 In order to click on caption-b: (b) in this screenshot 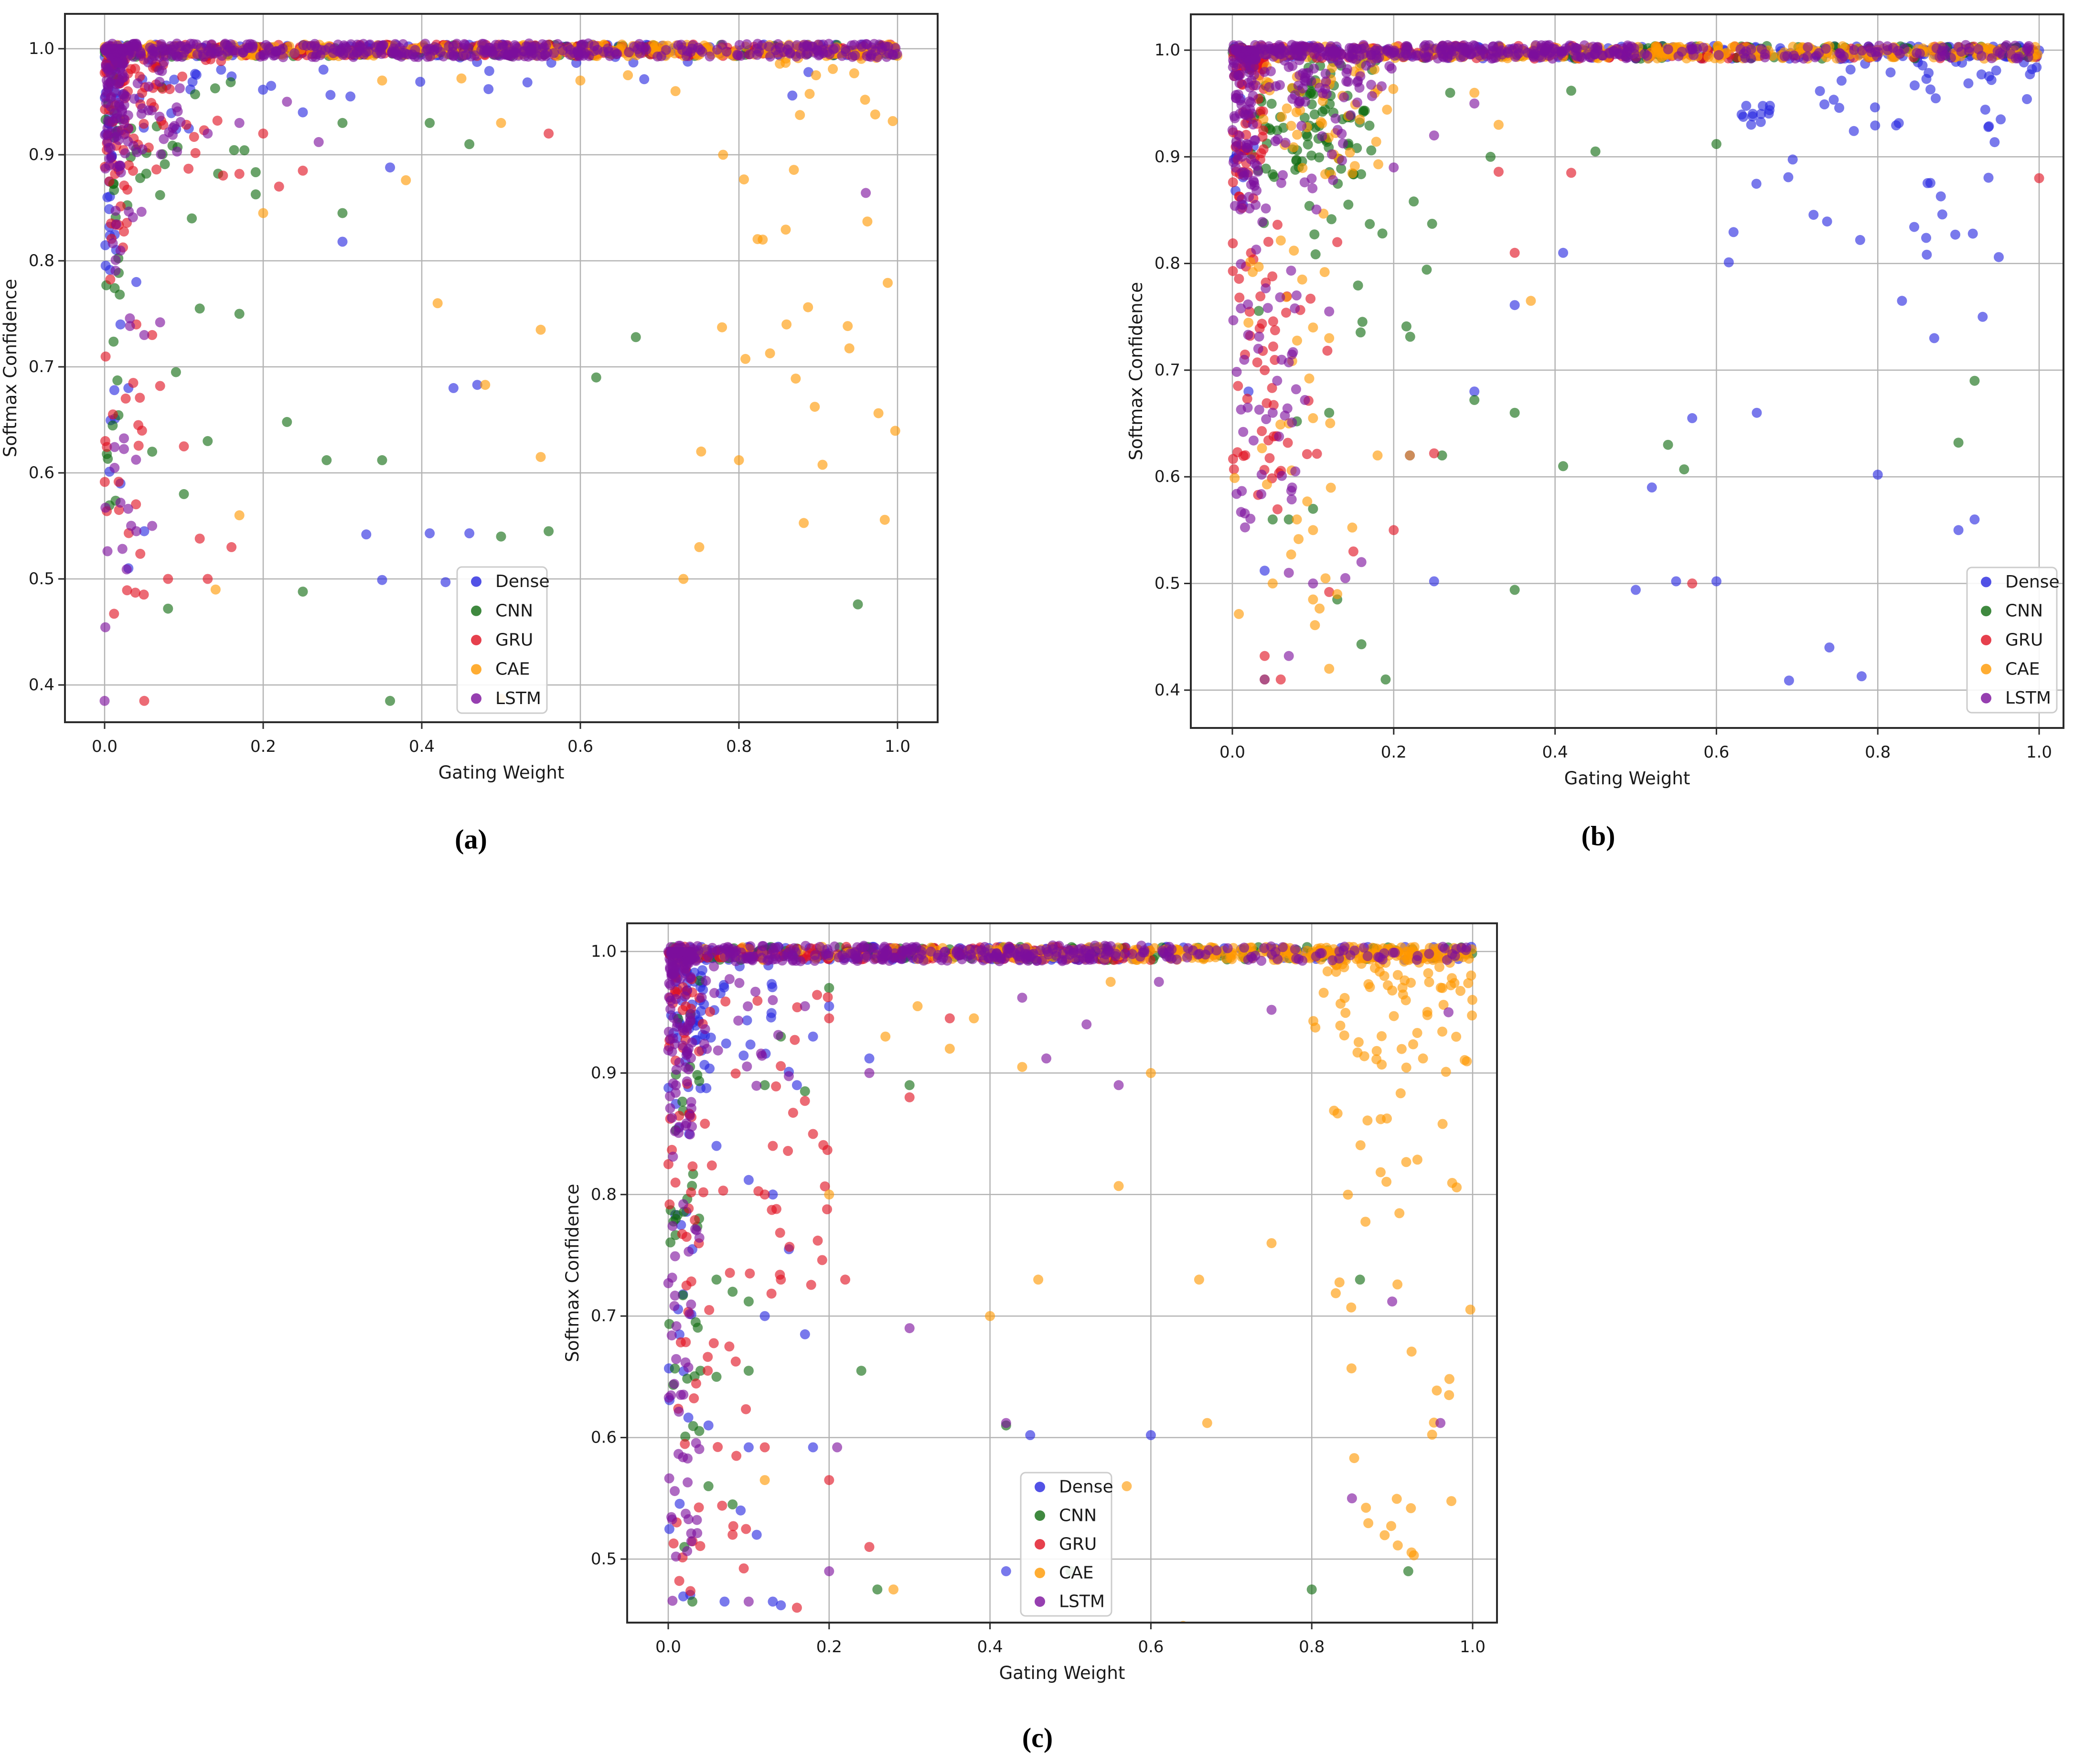, I will do `click(1598, 836)`.